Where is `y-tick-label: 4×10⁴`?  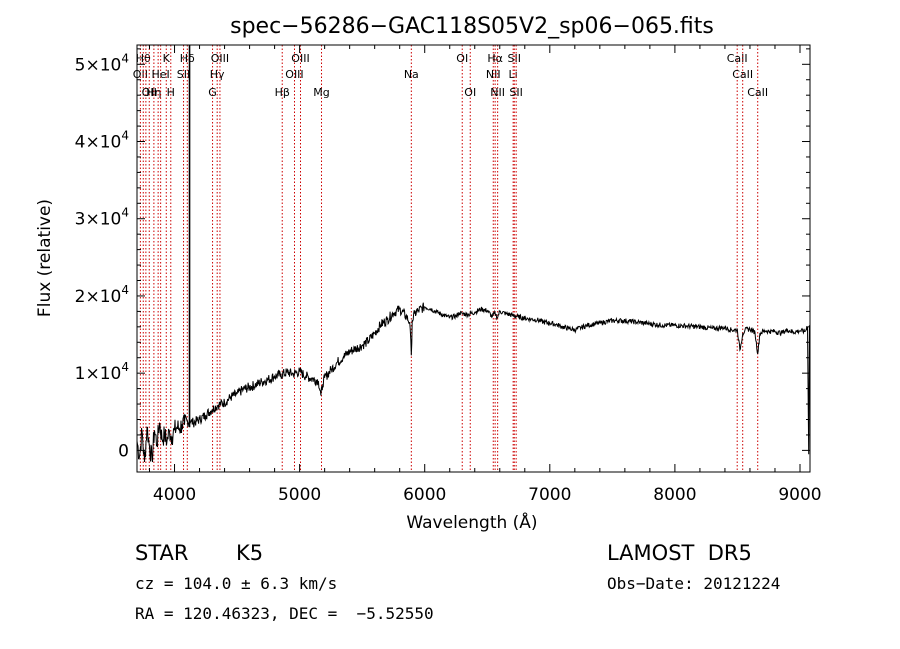
y-tick-label: 4×10⁴ is located at coordinates (102, 141).